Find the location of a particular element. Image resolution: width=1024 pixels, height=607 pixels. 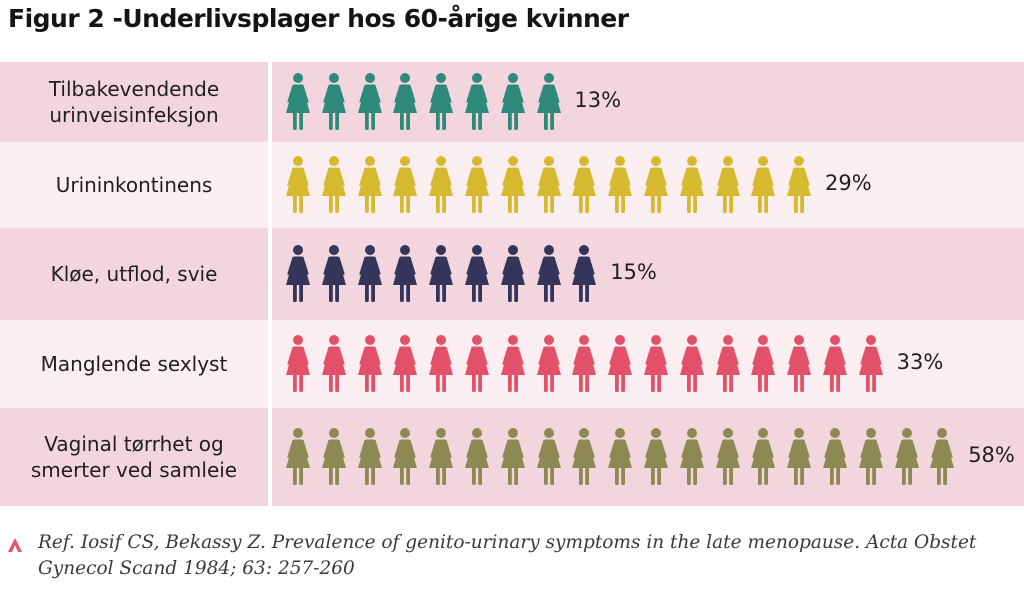

category-label: Urininkontinens is located at coordinates (134, 185).